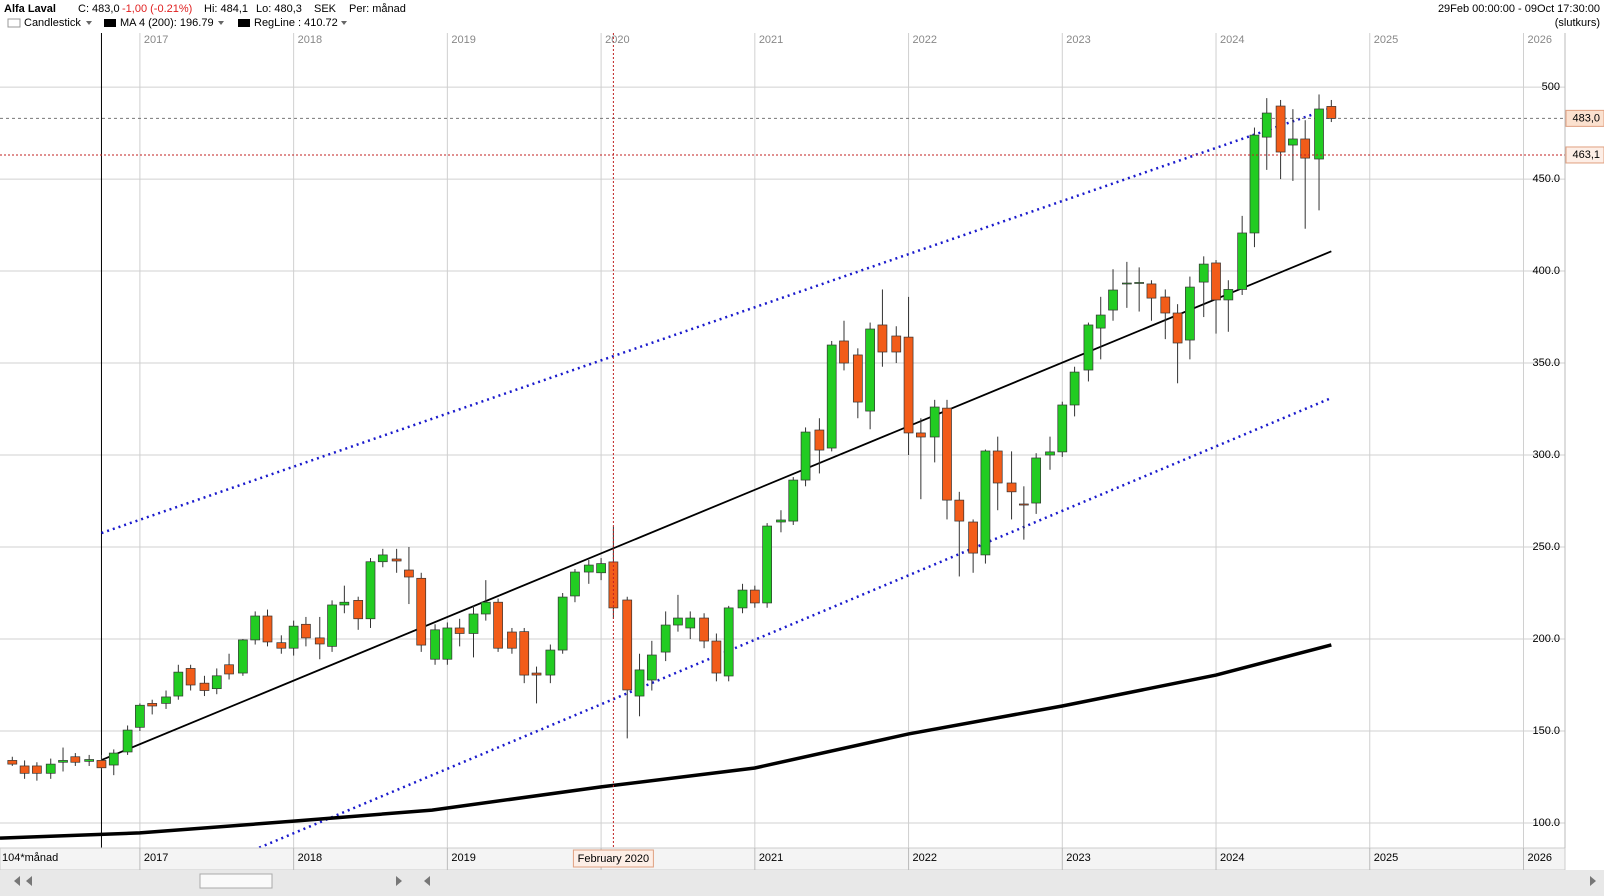 The height and width of the screenshot is (896, 1604). I want to click on x-tick-label: 2018, so click(310, 40).